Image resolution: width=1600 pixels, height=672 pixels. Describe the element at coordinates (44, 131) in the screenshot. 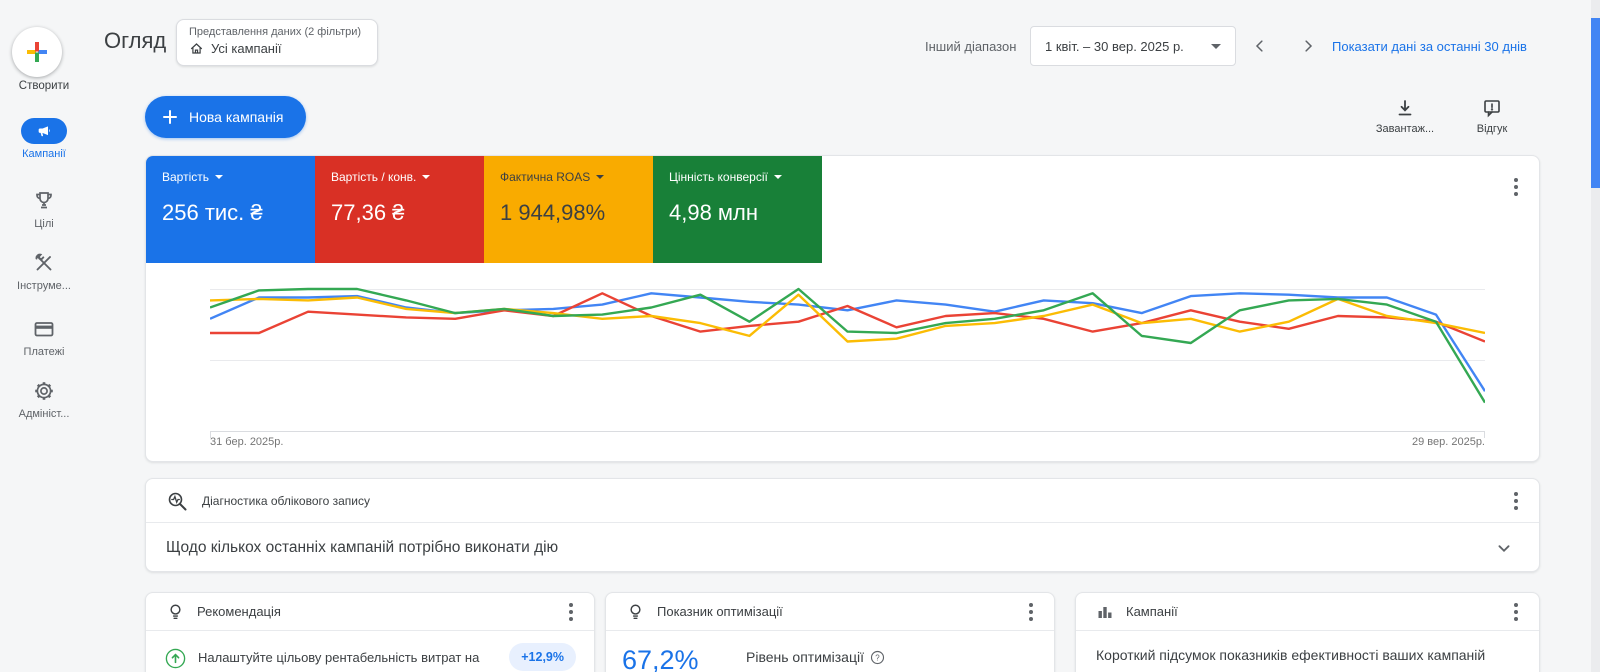

I see `megaphone-icon` at that location.